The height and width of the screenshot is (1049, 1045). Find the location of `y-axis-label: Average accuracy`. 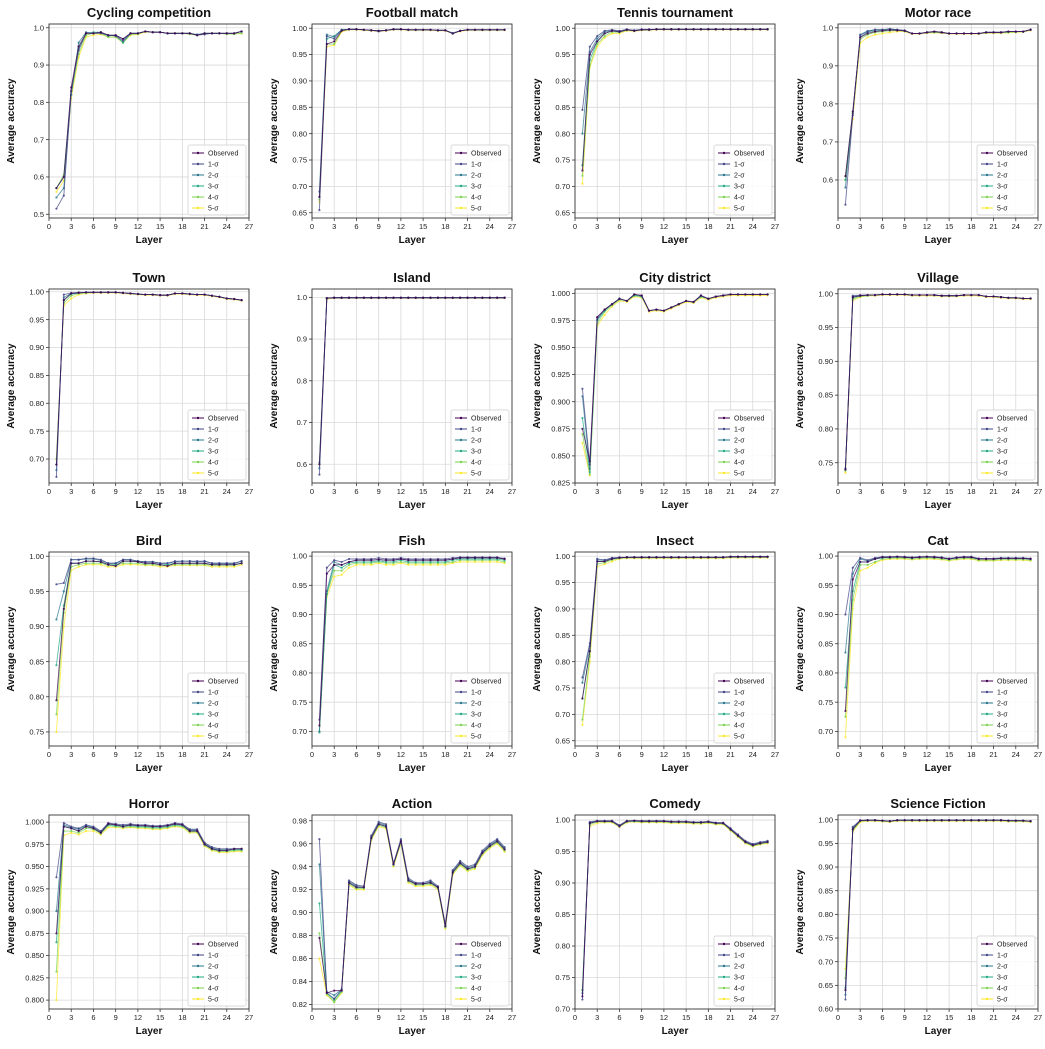

y-axis-label: Average accuracy is located at coordinates (274, 912).